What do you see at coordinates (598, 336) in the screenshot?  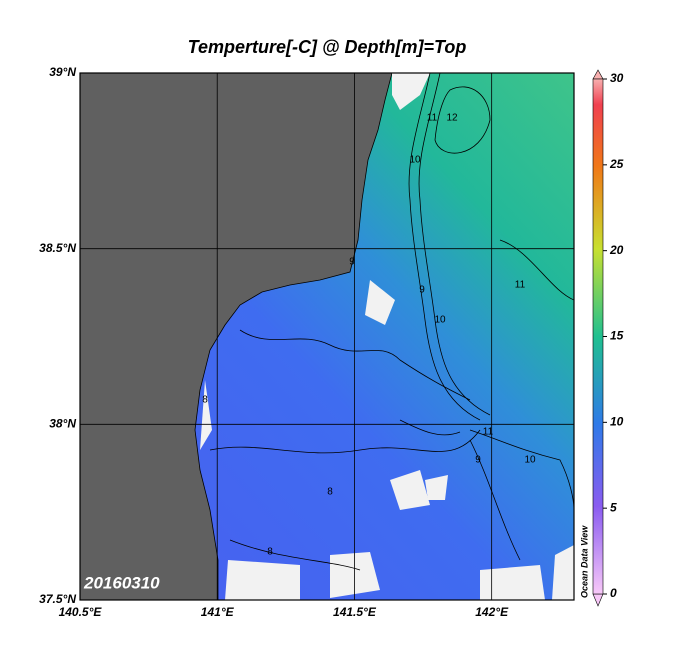 I see `colorbar` at bounding box center [598, 336].